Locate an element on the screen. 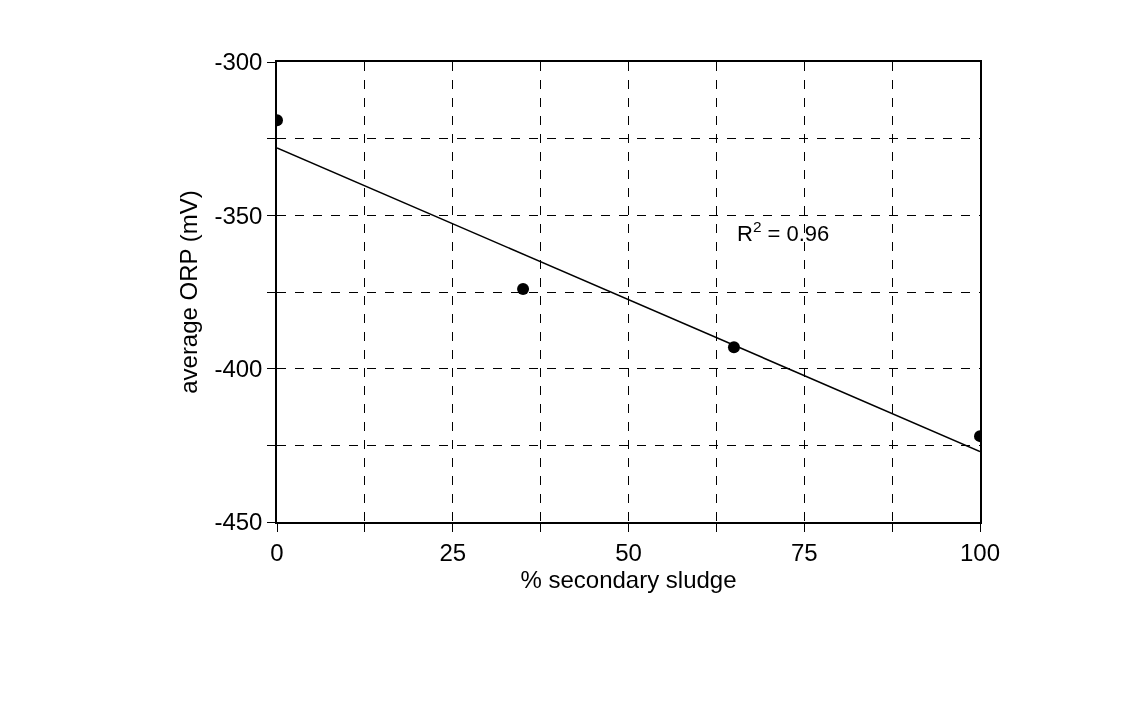 This screenshot has height=718, width=1121. x-axis-title: % secondary sludge is located at coordinates (628, 579).